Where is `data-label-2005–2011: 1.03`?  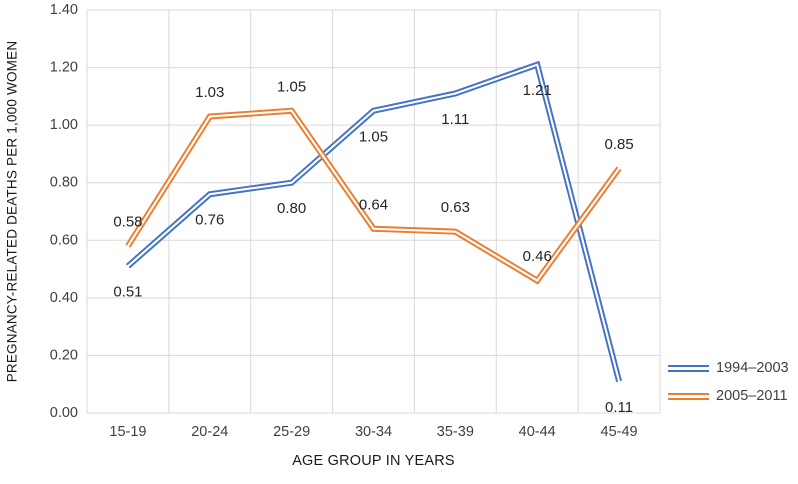
data-label-2005–2011: 1.03 is located at coordinates (209, 92).